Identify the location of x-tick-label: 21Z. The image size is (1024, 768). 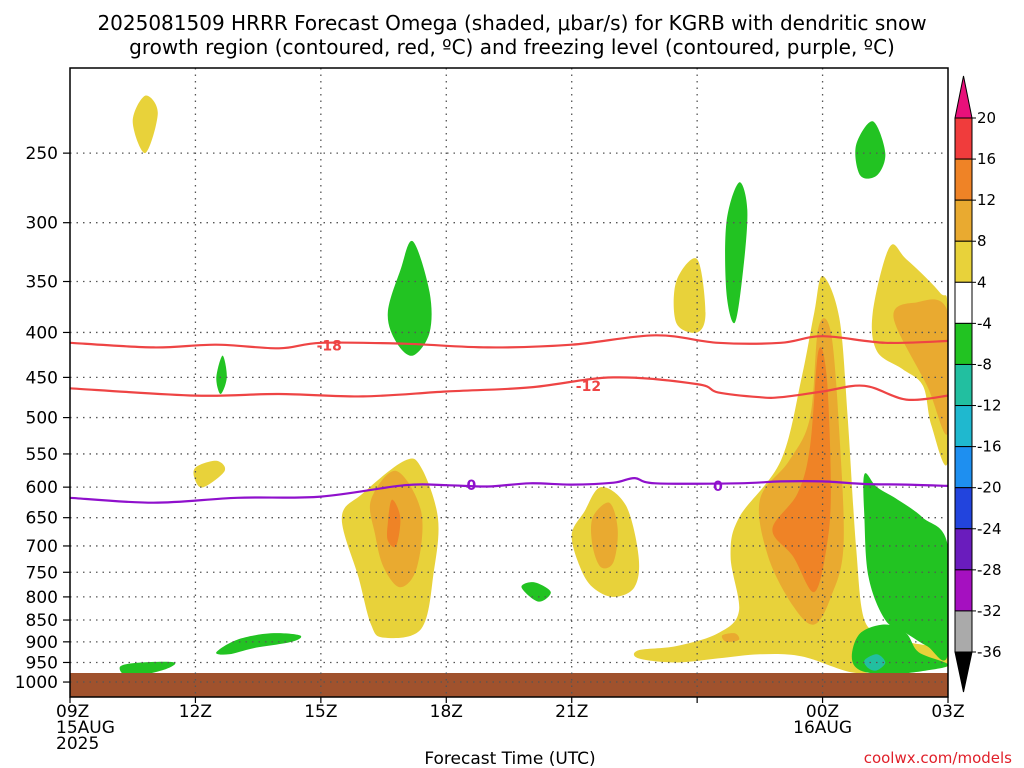
(571, 712).